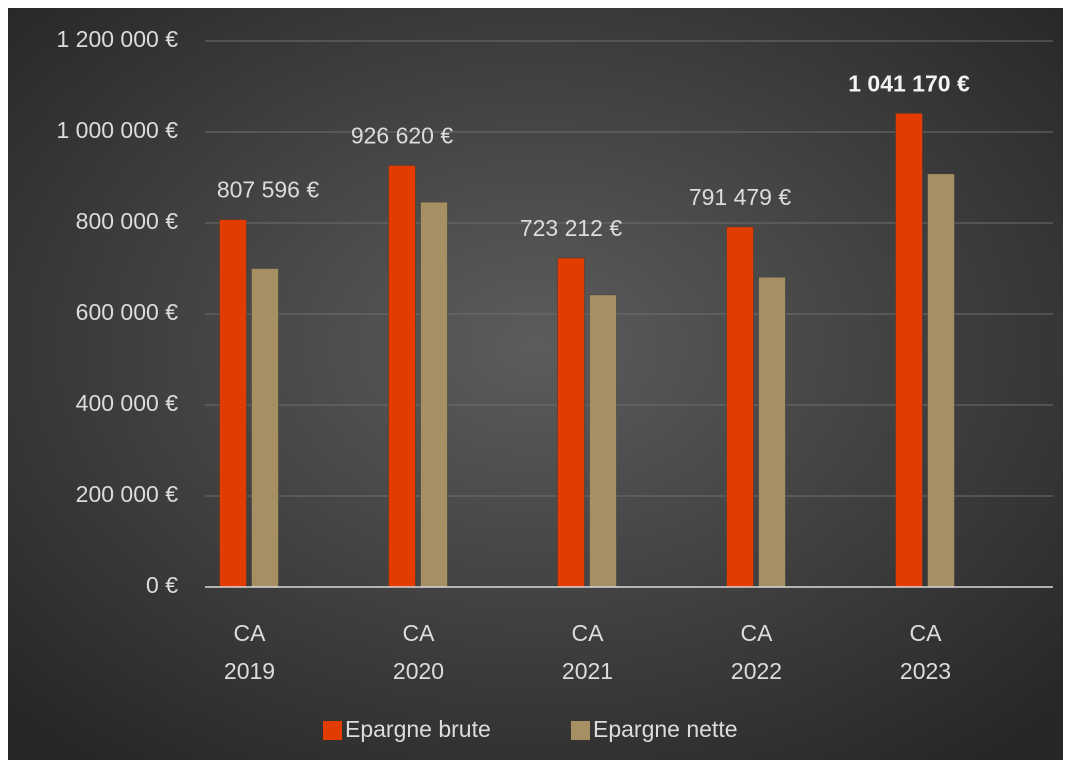 This screenshot has height=768, width=1071. What do you see at coordinates (117, 39) in the screenshot?
I see `y-tick-label: 1 200 000 €` at bounding box center [117, 39].